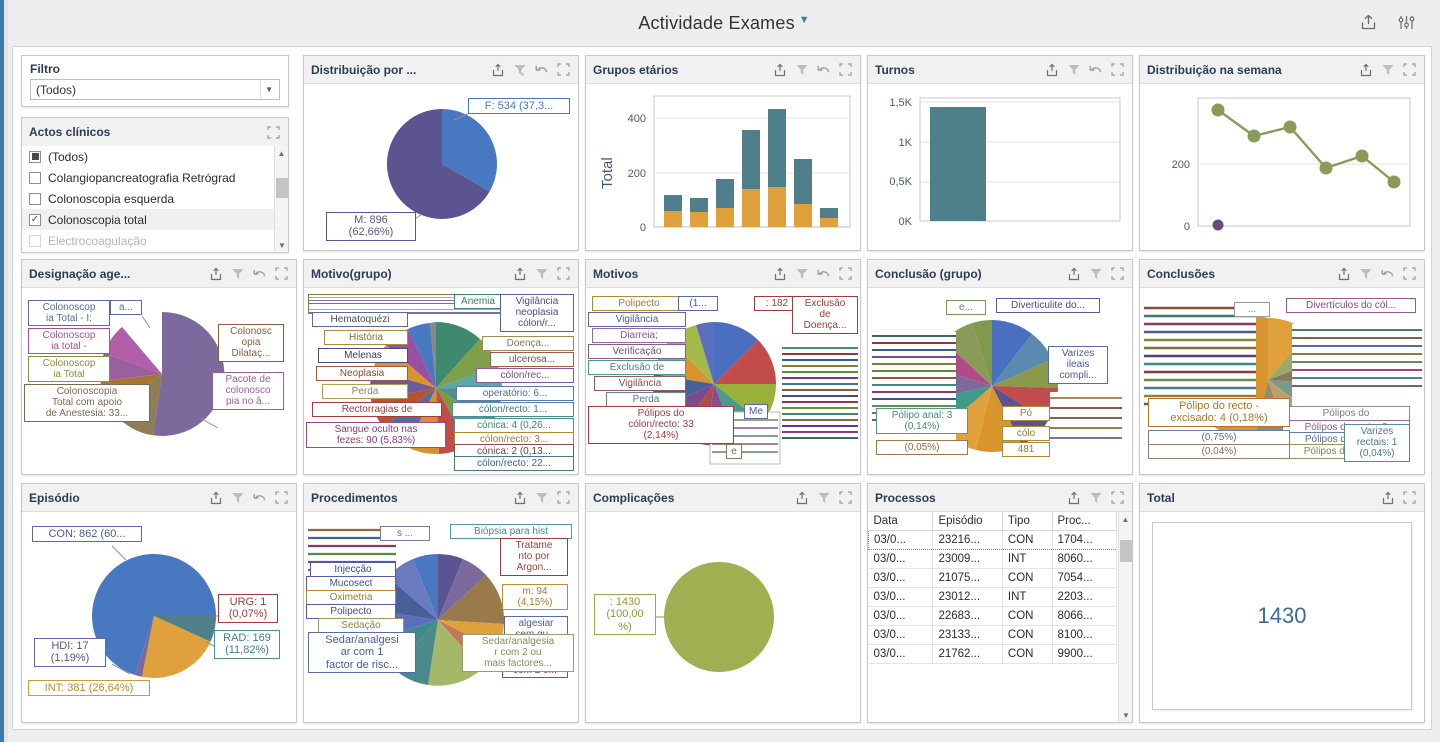 The image size is (1440, 742). I want to click on pie-label-polipo-recto: Pólipo do recto - excisado: 4 (0,18%), so click(1219, 412).